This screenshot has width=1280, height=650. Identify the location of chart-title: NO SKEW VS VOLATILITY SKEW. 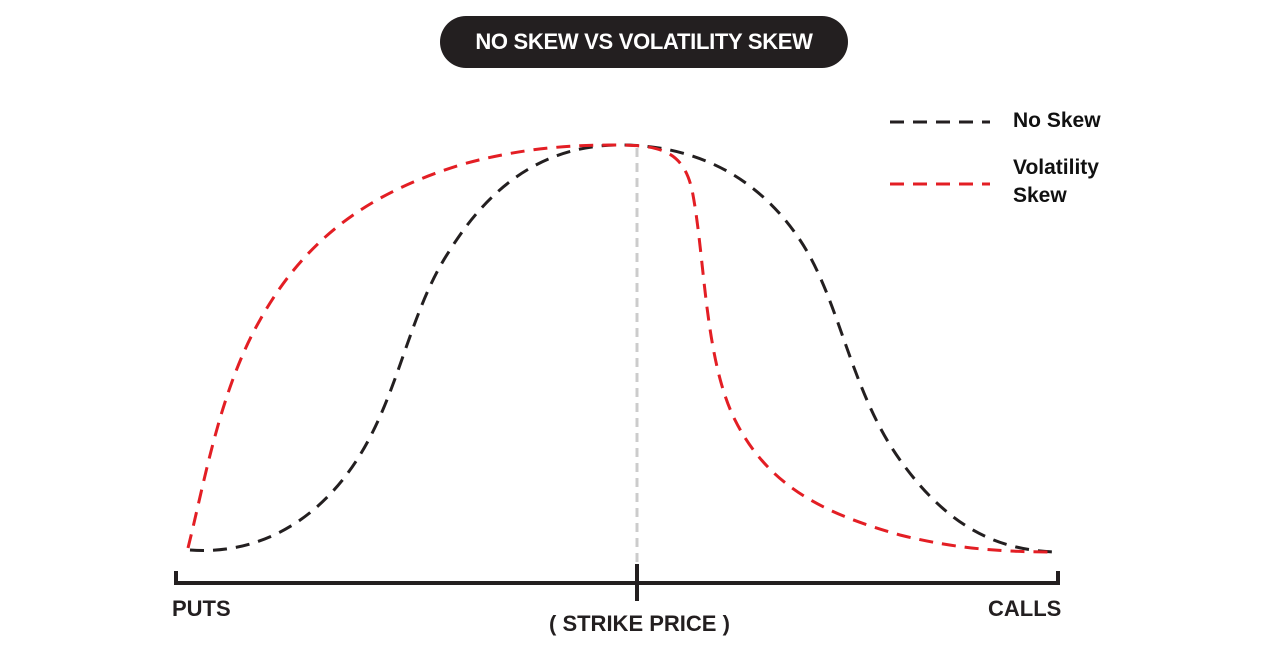
(644, 42).